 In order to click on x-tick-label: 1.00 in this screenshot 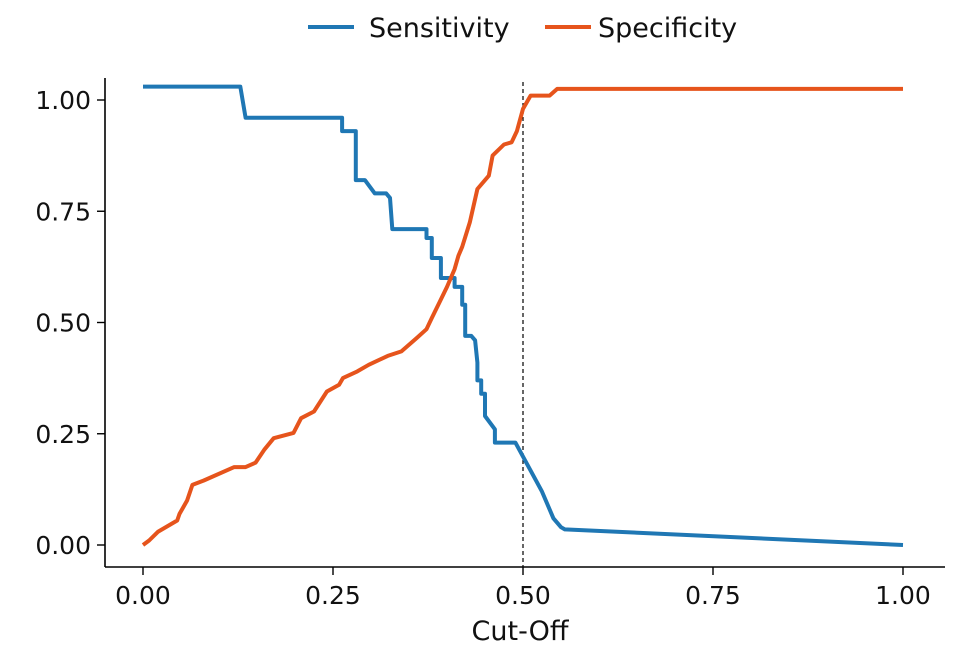, I will do `click(903, 595)`.